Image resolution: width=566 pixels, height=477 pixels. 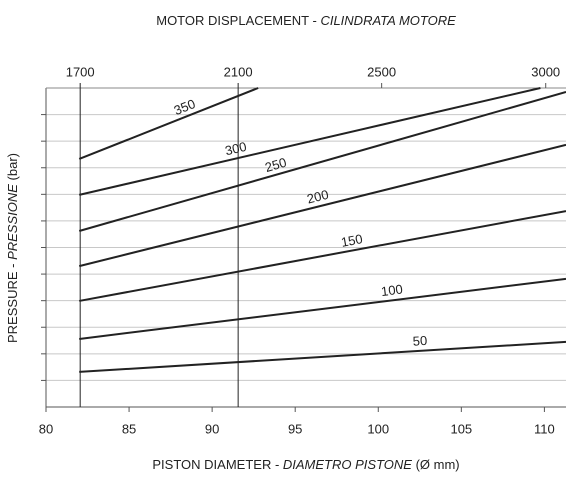 I want to click on title-part: MOTOR DISPLACEMENT -, so click(x=238, y=20).